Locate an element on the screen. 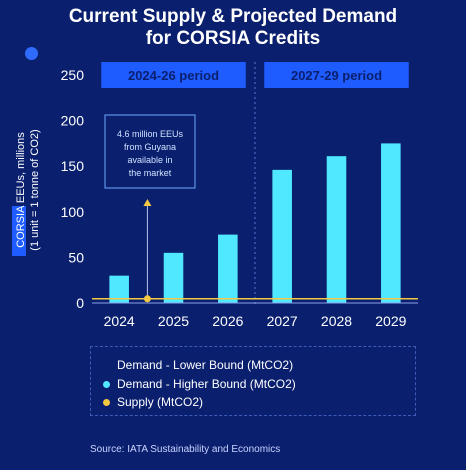 The image size is (466, 470). period-label: 2024-26 period is located at coordinates (173, 75).